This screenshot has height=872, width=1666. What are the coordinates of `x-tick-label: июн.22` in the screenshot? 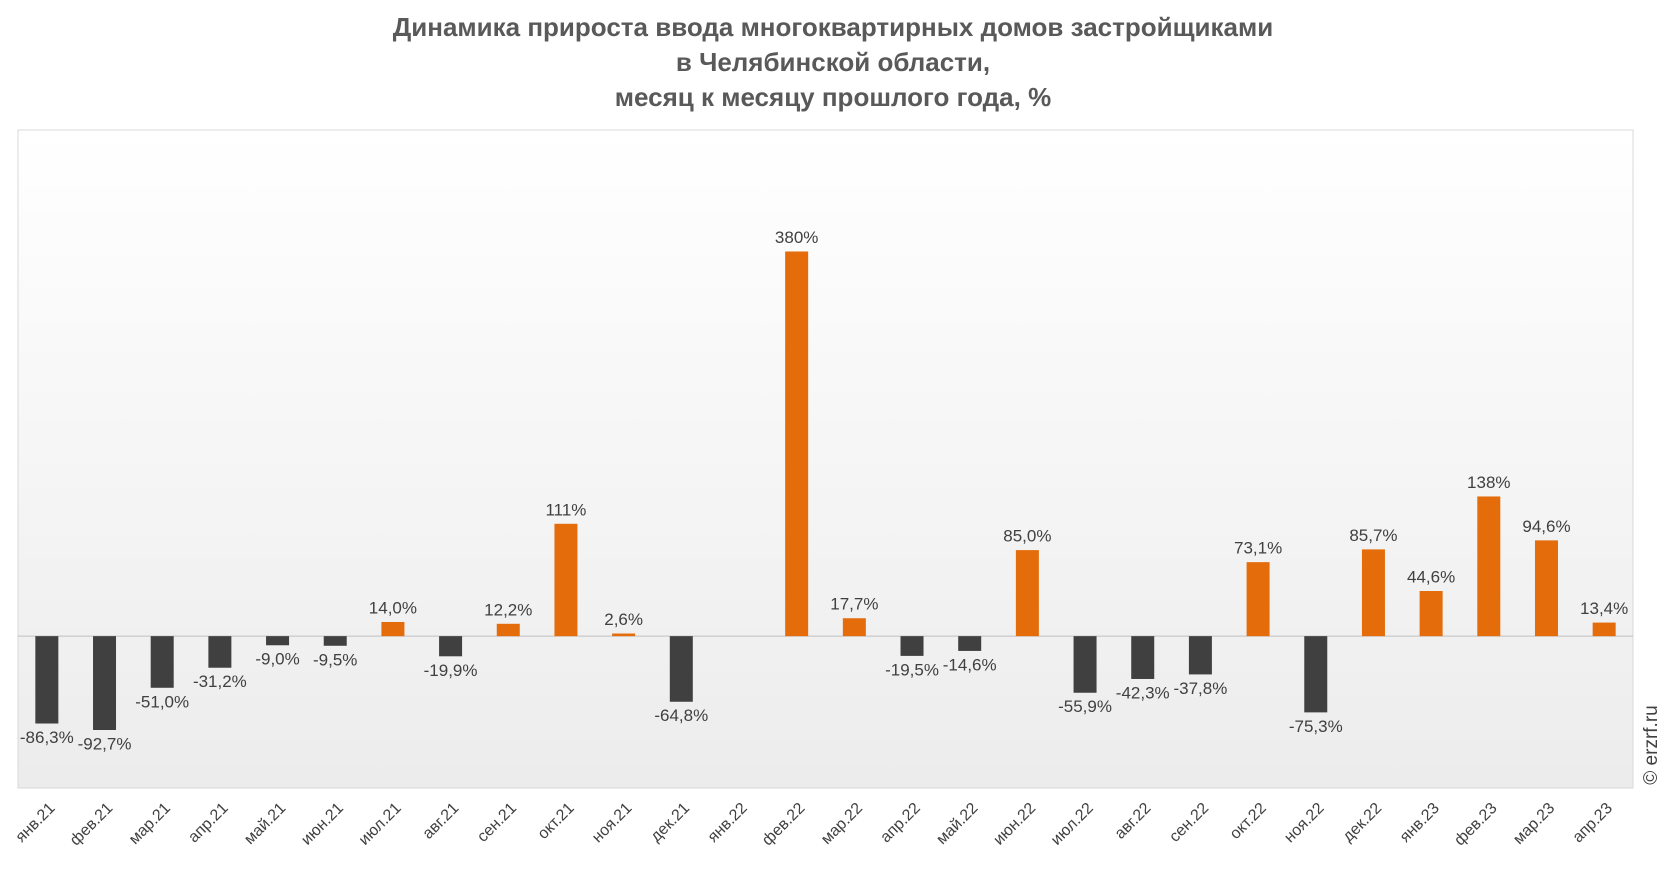 It's located at (1014, 824).